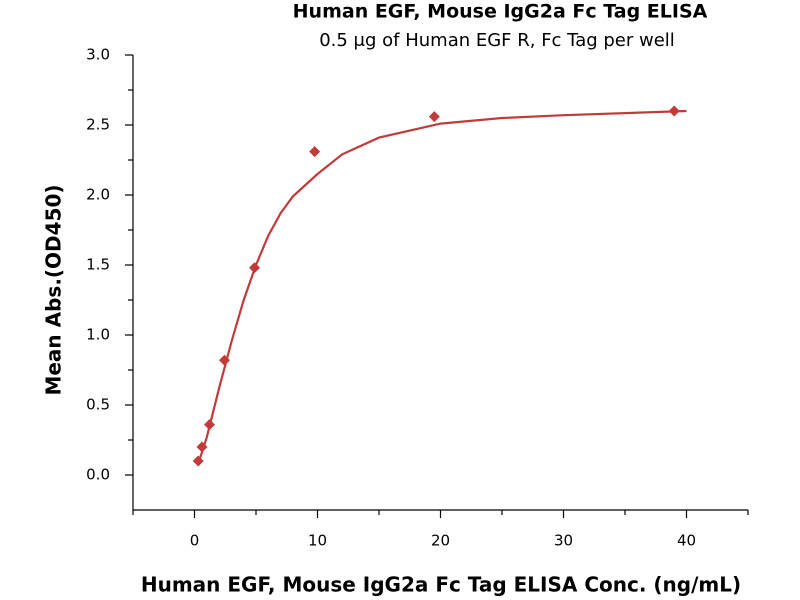 This screenshot has height=600, width=800. What do you see at coordinates (563, 541) in the screenshot?
I see `x-tick-label: 30` at bounding box center [563, 541].